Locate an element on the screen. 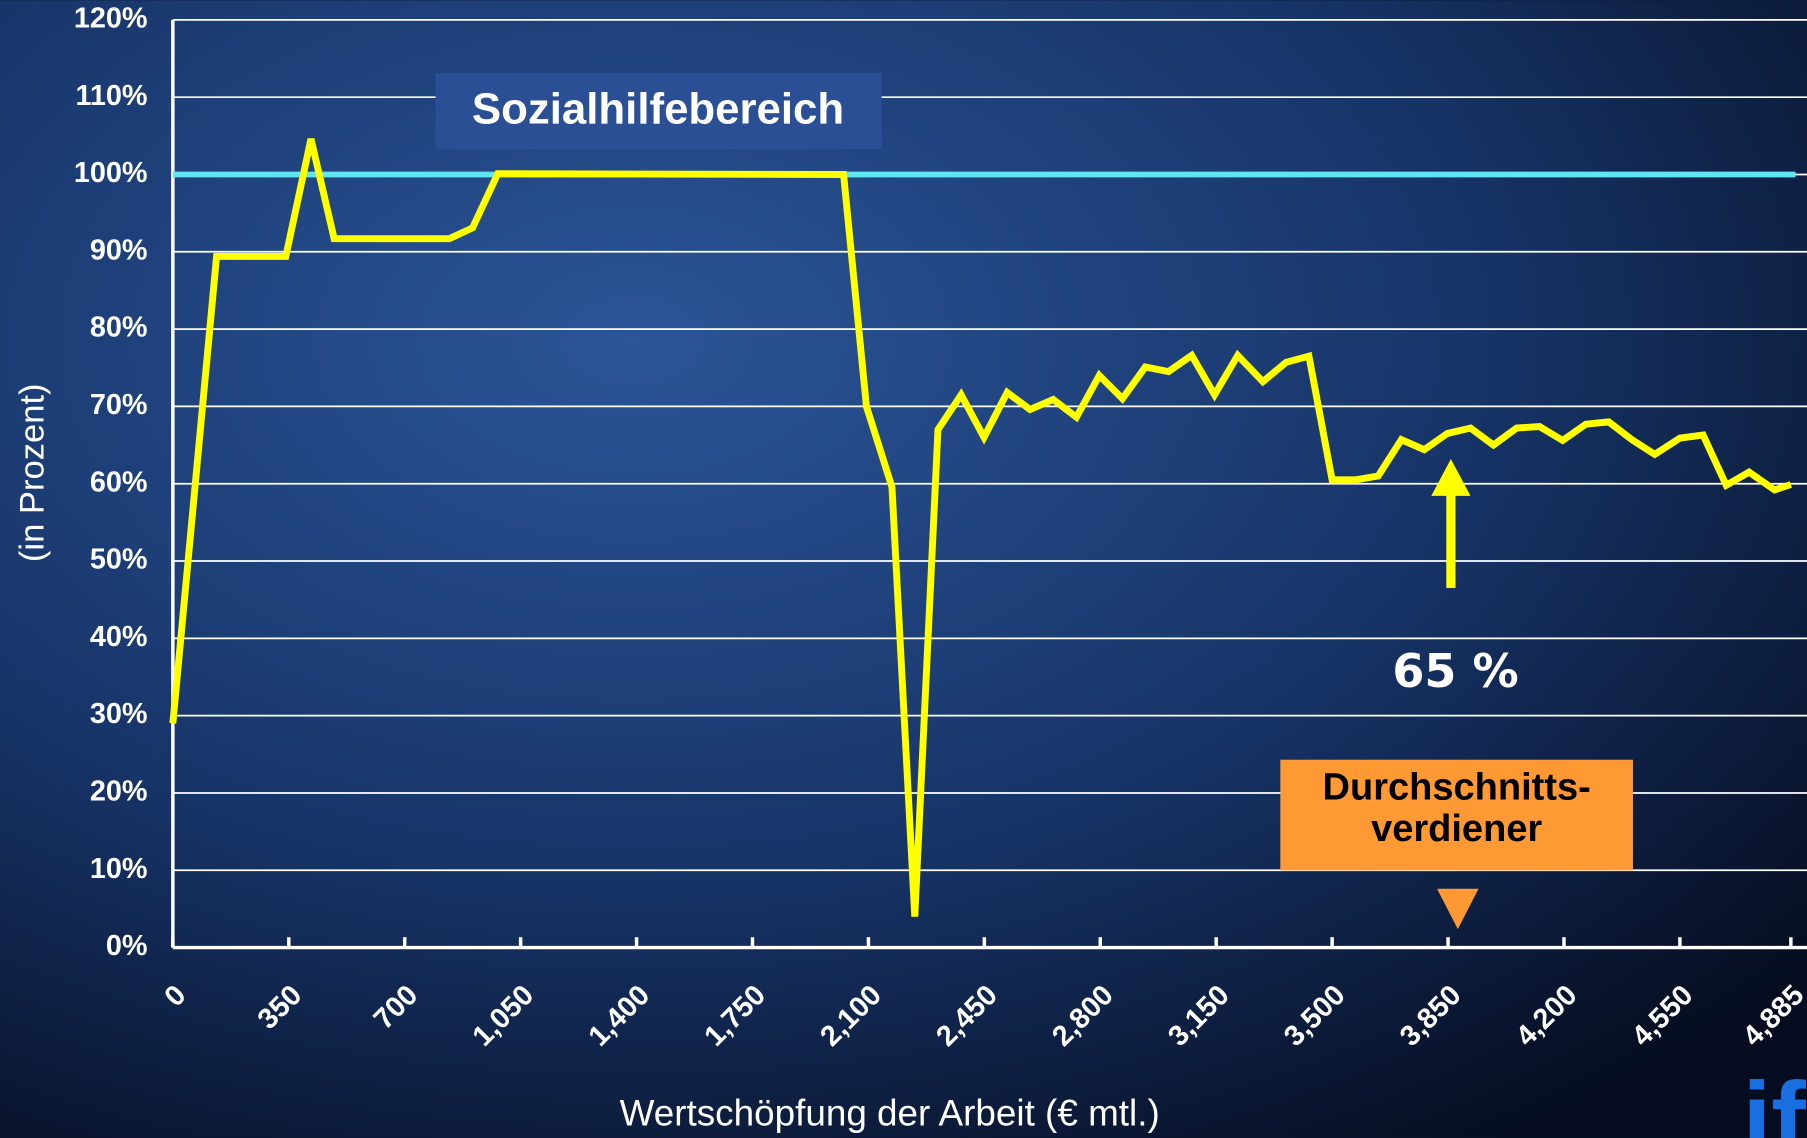 This screenshot has height=1138, width=1807. y-tick-label: 30% is located at coordinates (119, 714).